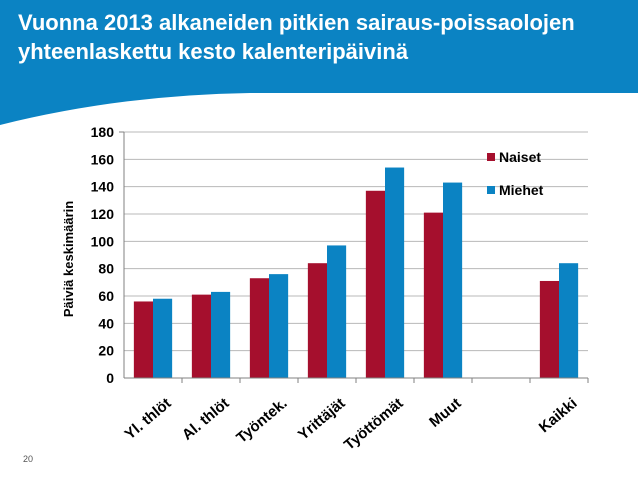  I want to click on y-tick-label: 180, so click(103, 132).